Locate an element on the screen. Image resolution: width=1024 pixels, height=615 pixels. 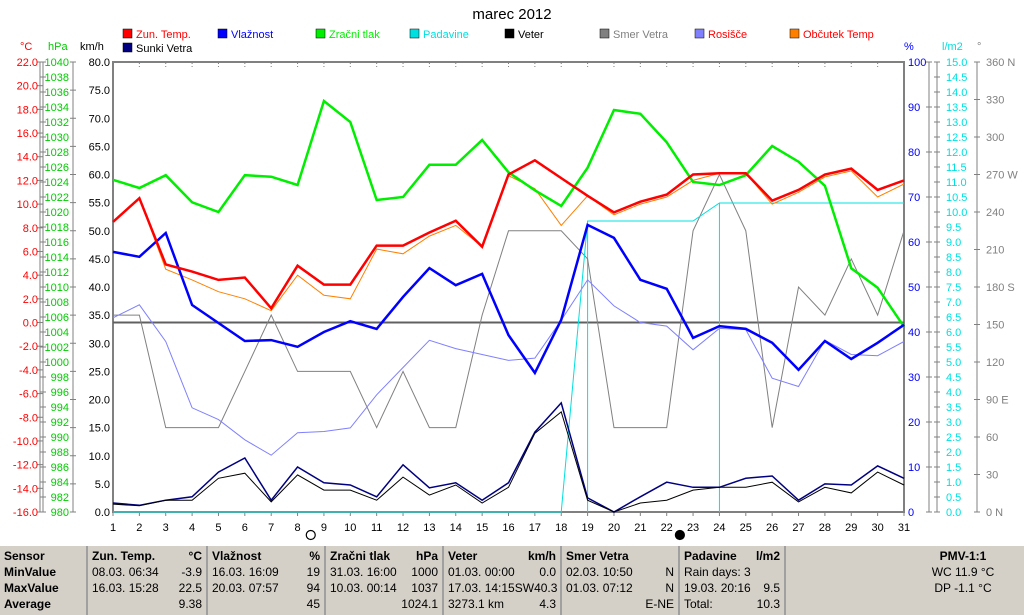
legend-label: Občutek Temp is located at coordinates (838, 35).